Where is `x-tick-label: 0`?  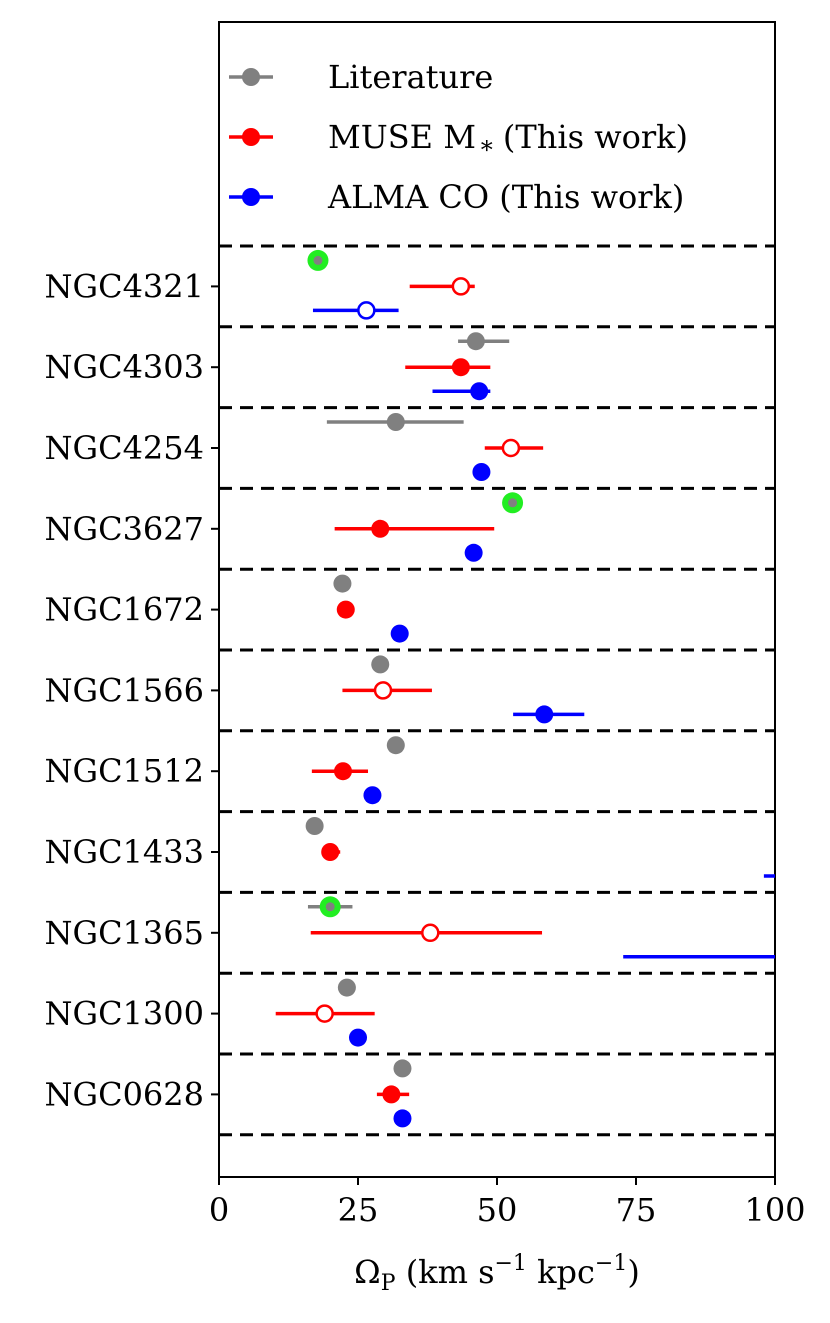
x-tick-label: 0 is located at coordinates (219, 1210).